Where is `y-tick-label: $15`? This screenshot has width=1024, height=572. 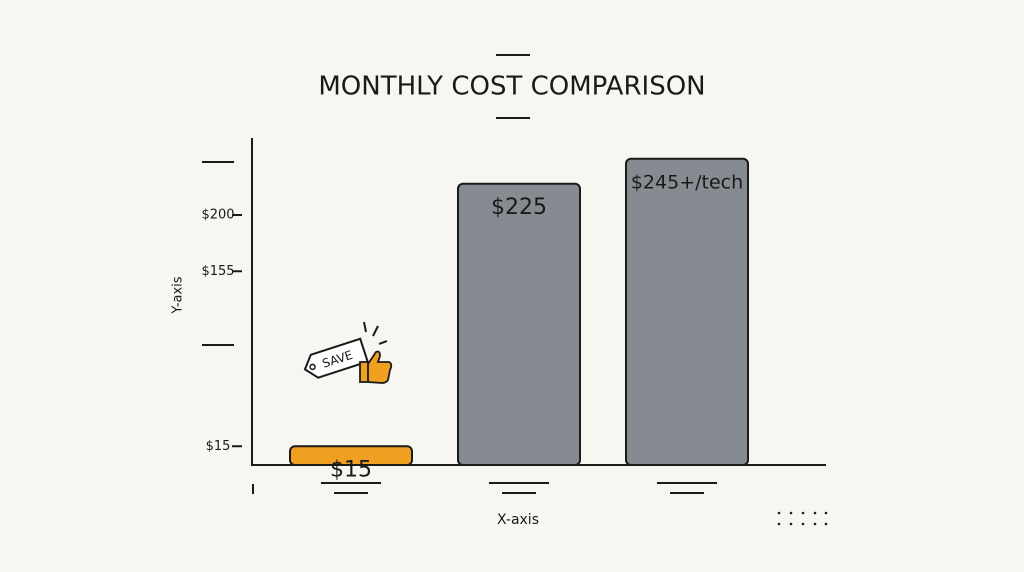 y-tick-label: $15 is located at coordinates (218, 446).